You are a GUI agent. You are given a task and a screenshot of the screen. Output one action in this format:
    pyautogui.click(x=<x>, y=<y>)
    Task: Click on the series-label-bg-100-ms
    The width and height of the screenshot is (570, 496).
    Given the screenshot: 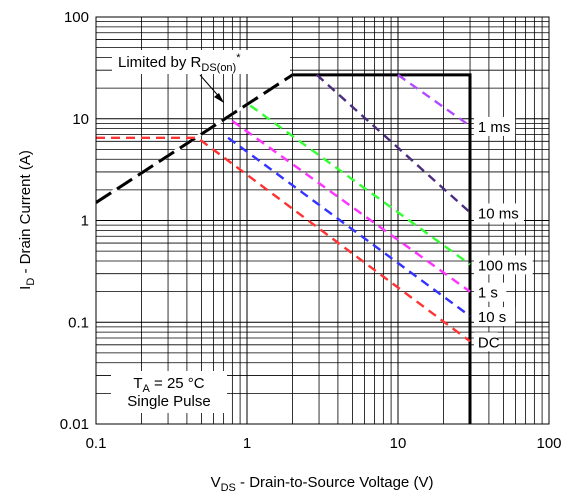 What is the action you would take?
    pyautogui.click(x=503, y=265)
    